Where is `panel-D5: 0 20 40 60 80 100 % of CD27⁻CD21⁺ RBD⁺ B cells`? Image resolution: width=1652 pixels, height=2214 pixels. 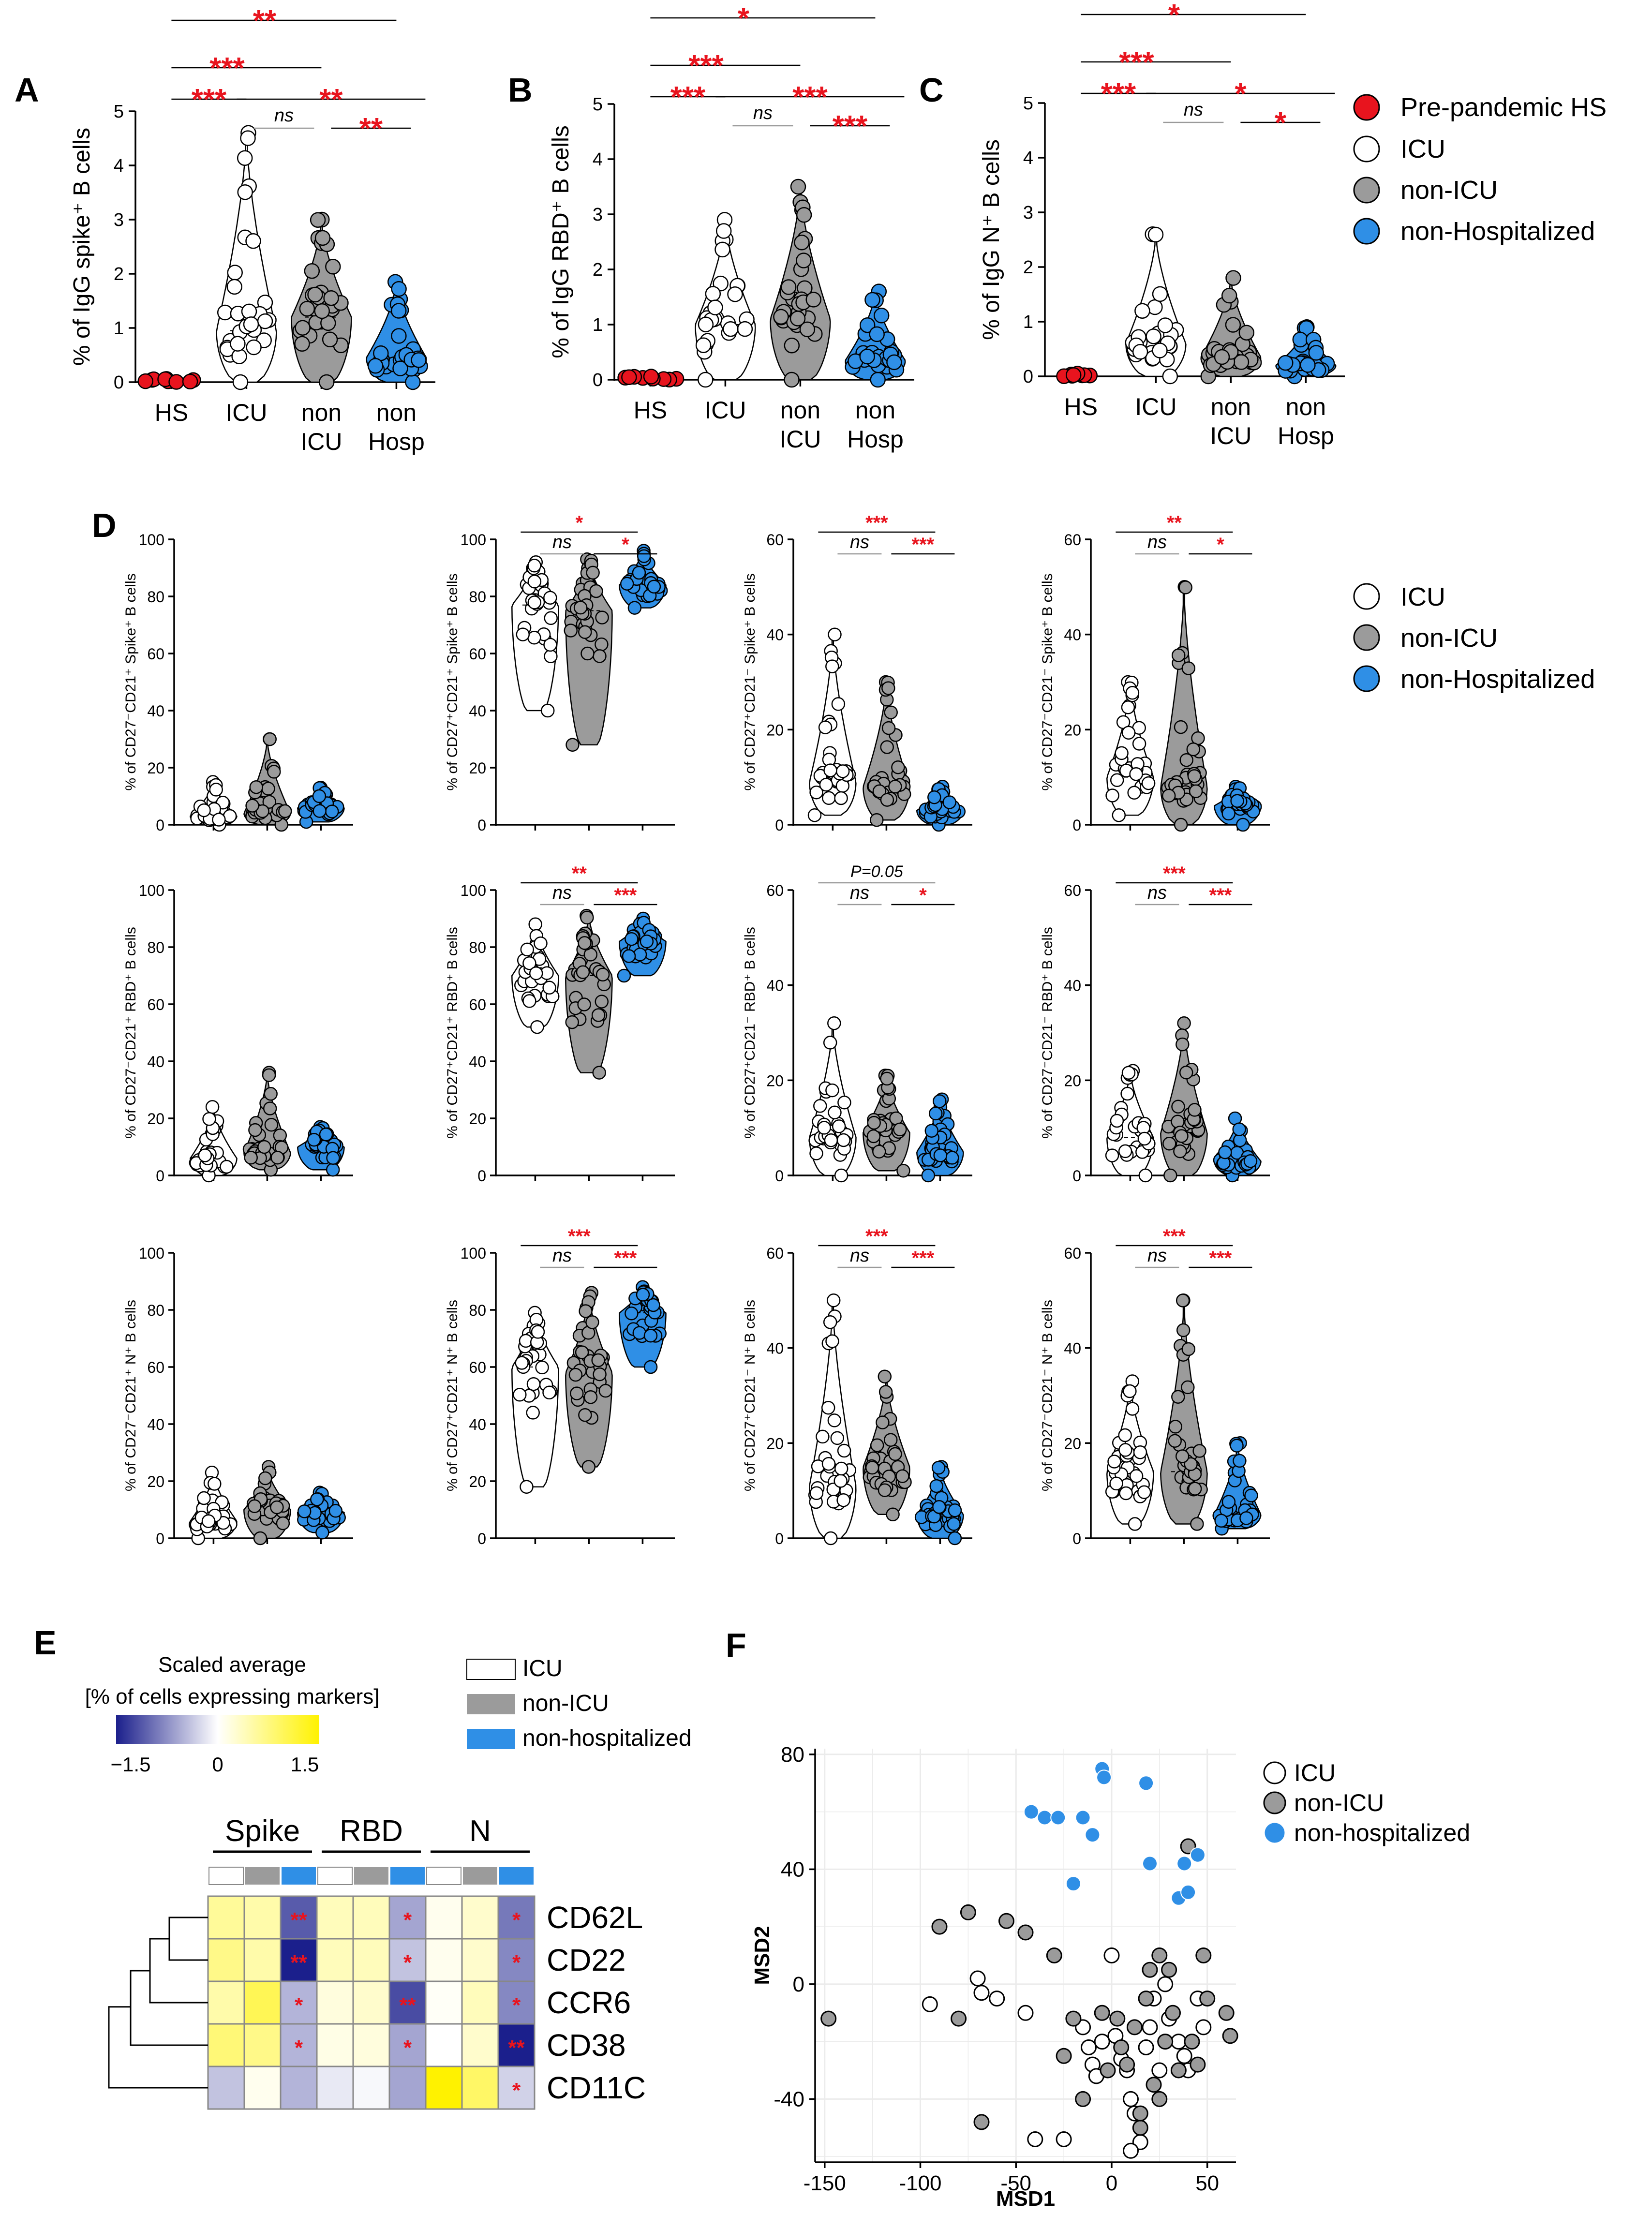
panel-D5: 0 20 40 60 80 100 % of CD27⁻CD21⁺ RBD⁺ B cells is located at coordinates (238, 1034).